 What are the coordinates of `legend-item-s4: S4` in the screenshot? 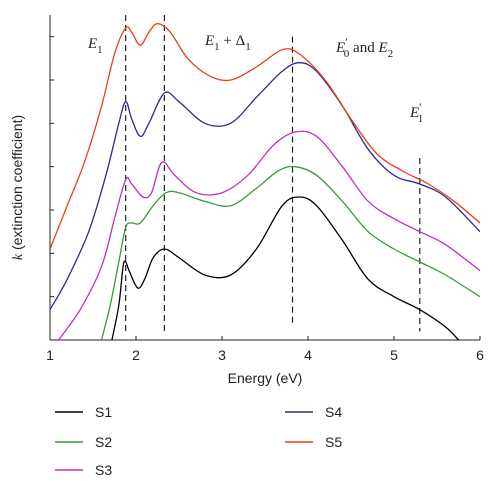 It's located at (313, 412).